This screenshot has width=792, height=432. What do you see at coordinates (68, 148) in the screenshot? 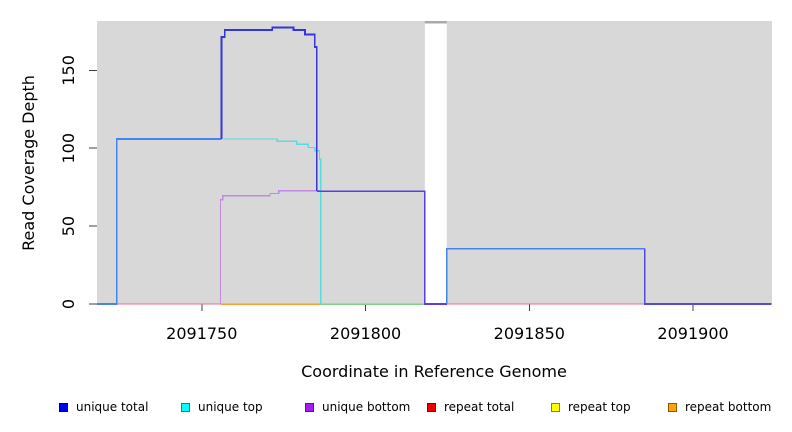
I see `y-tick-label: 100` at bounding box center [68, 148].